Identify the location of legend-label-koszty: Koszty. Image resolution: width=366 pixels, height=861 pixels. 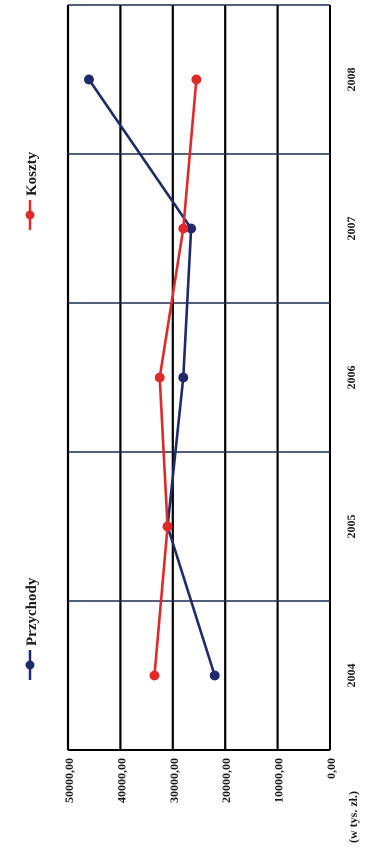
(32, 173).